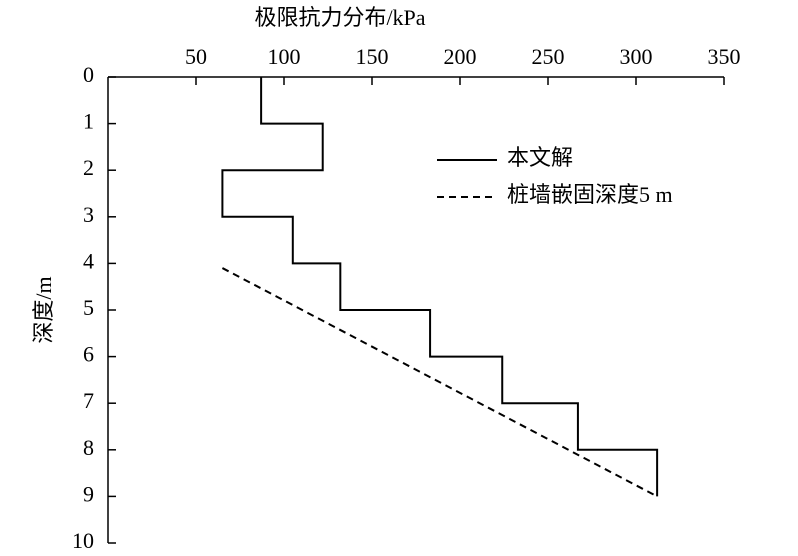 The height and width of the screenshot is (556, 798). Describe the element at coordinates (88, 260) in the screenshot. I see `y-tick-label: 4` at that location.